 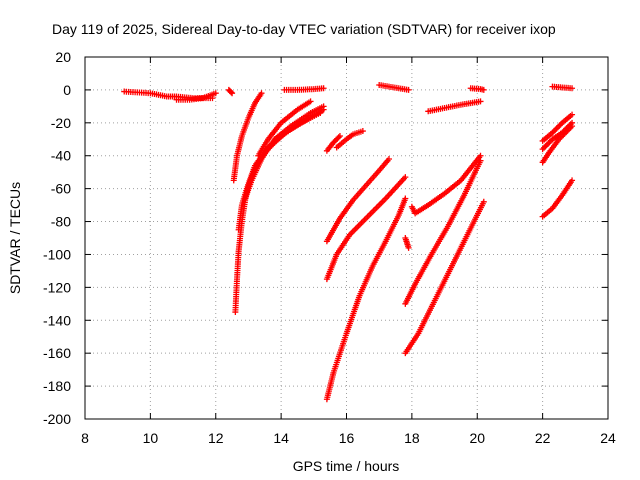 What do you see at coordinates (216, 438) in the screenshot?
I see `x-tick-label: 12` at bounding box center [216, 438].